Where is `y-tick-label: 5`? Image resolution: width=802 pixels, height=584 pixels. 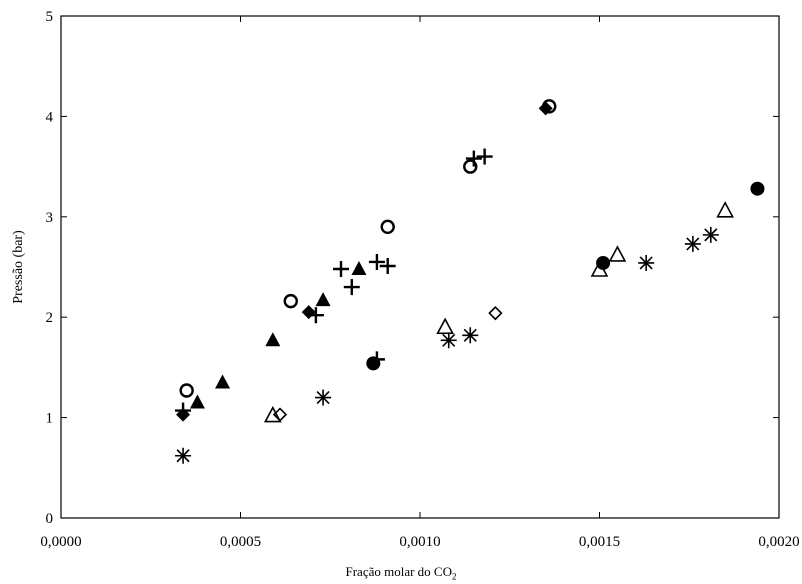
y-tick-label: 5 is located at coordinates (50, 17).